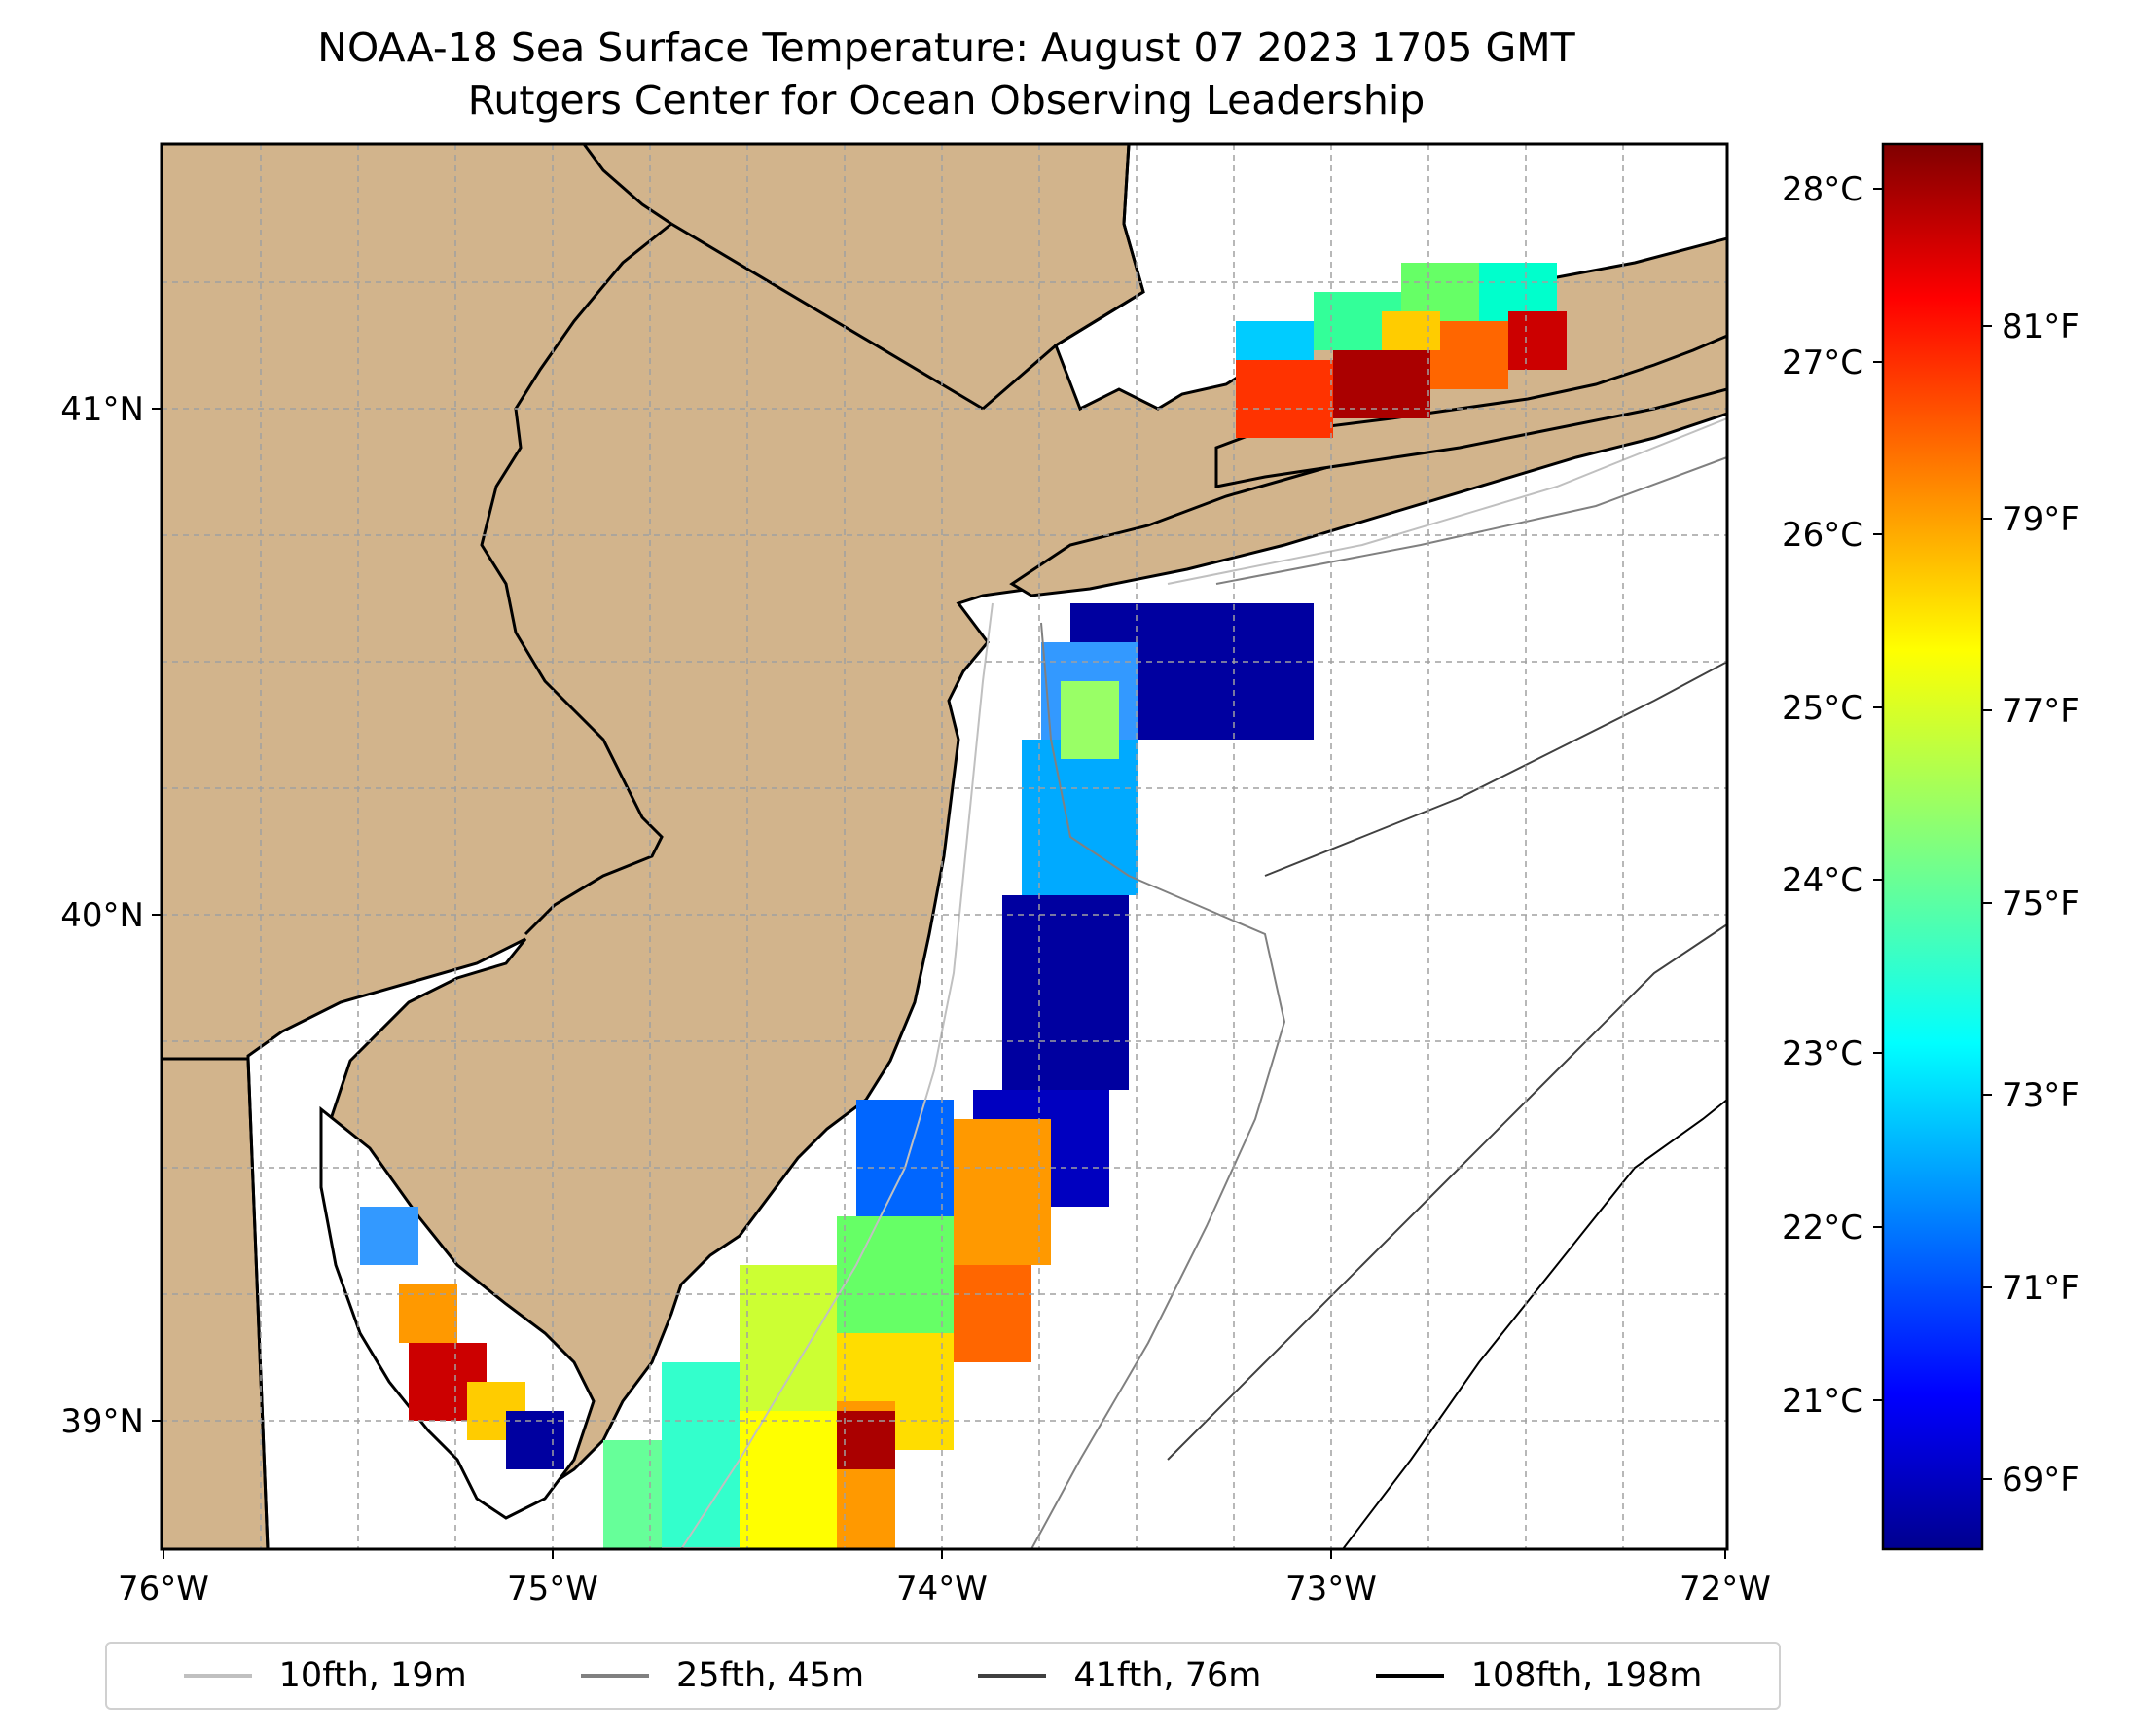  I want to click on legend-swatch-198m, so click(1409, 1676).